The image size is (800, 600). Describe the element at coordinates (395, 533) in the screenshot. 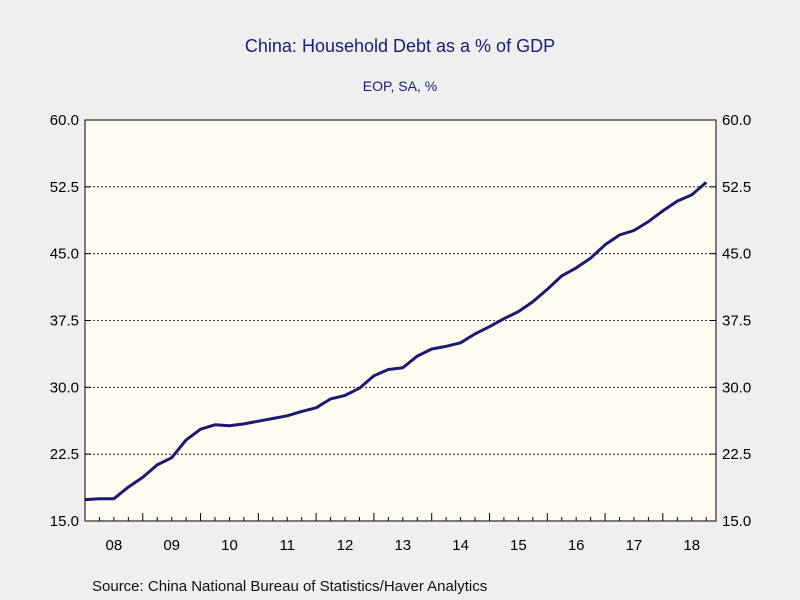

I see `x-axis: 08 09 10 11 12 13 14 15 16 17 18` at that location.